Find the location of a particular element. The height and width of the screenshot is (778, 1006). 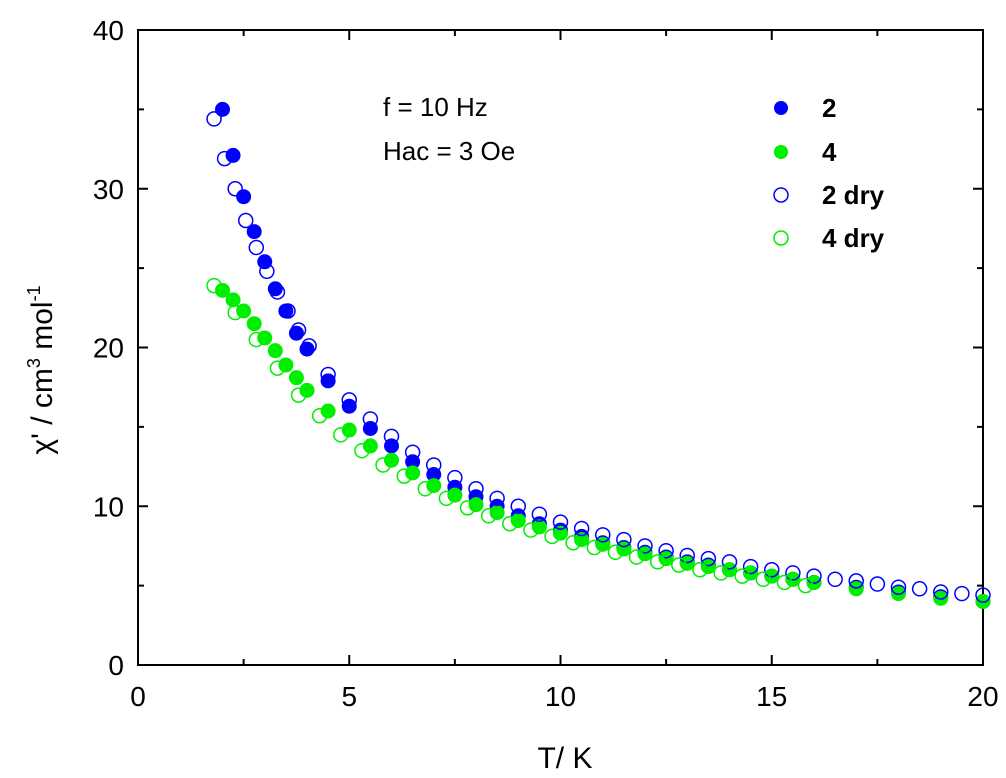

legend: 2 4 2 dry 4 dry is located at coordinates (829, 173).